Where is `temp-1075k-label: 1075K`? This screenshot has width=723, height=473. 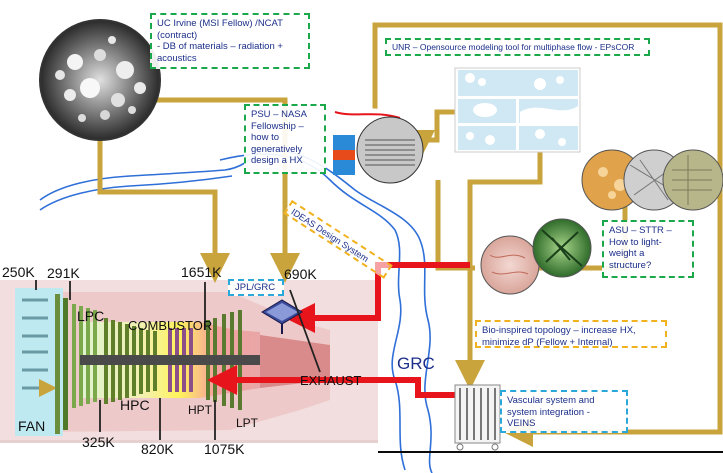
temp-1075k-label: 1075K is located at coordinates (224, 449).